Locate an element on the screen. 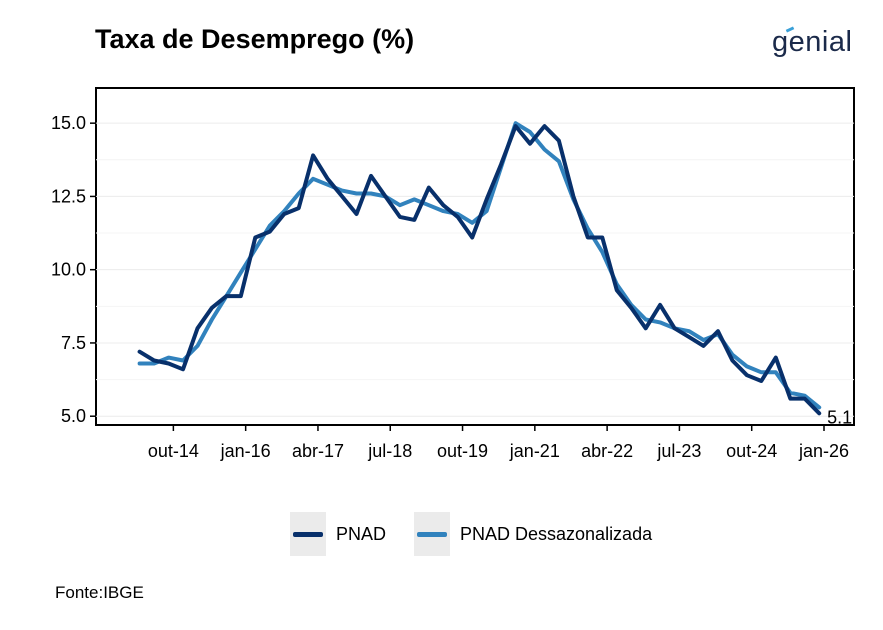  y-tick-label: 15.0 is located at coordinates (68, 123).